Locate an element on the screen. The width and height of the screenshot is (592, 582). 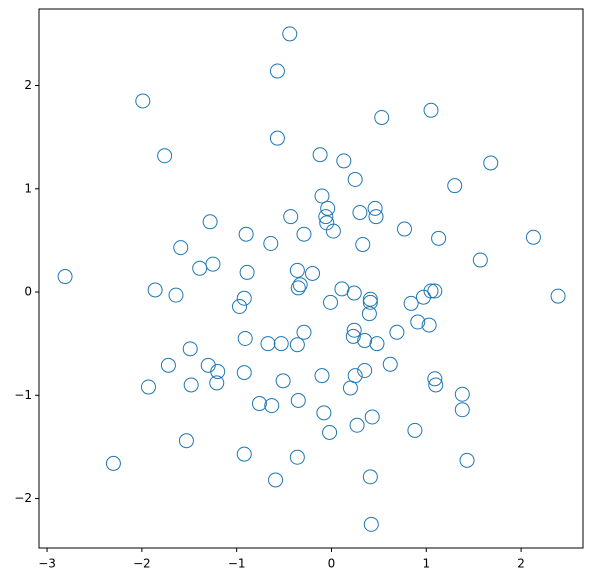
x-tick-label: −1 is located at coordinates (237, 564).